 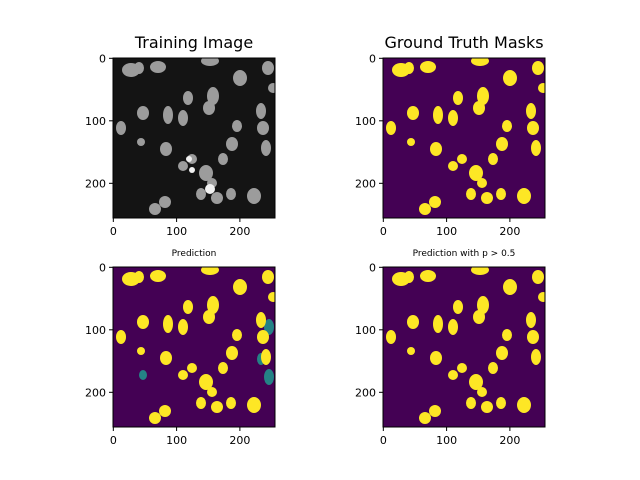 I want to click on prediction-panel: 0 100 200 0 100 200, so click(x=180, y=354).